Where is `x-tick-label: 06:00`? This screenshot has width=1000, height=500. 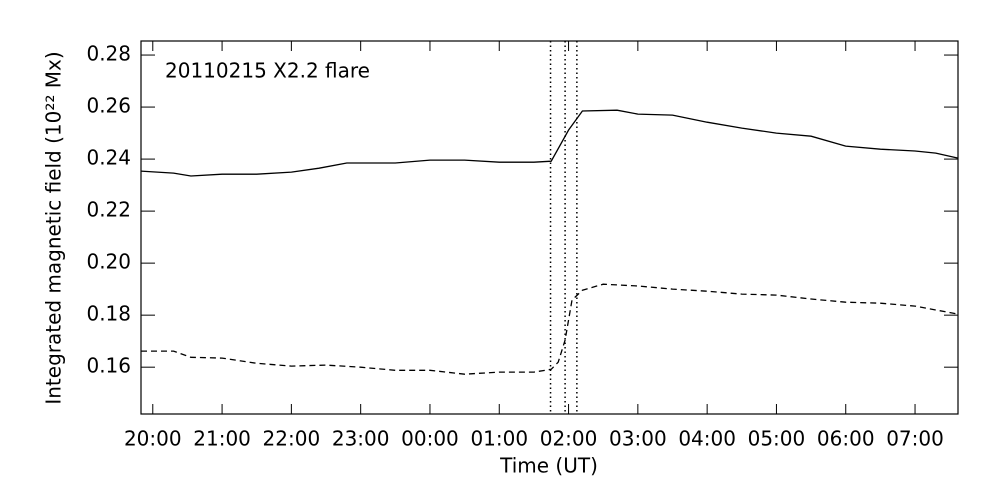
x-tick-label: 06:00 is located at coordinates (846, 439).